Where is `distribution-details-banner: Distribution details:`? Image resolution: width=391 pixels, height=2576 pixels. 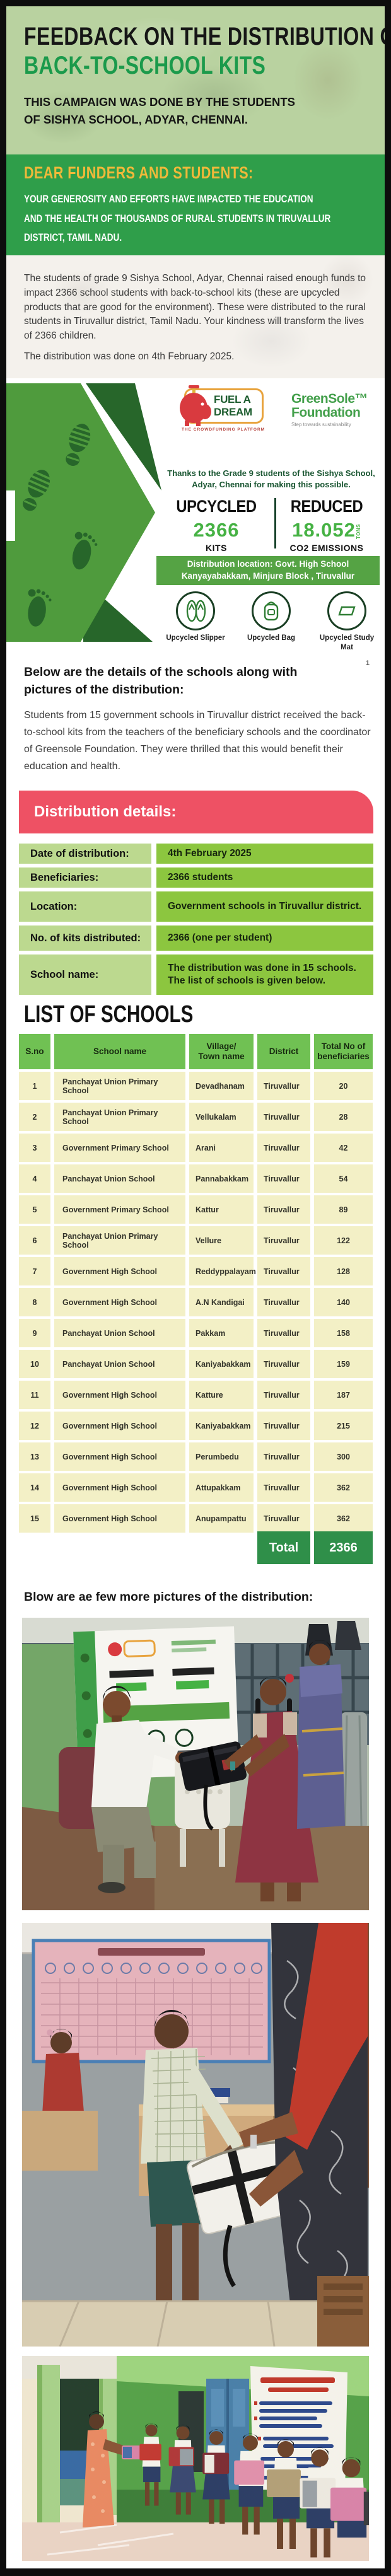
distribution-details-banner: Distribution details: is located at coordinates (196, 812).